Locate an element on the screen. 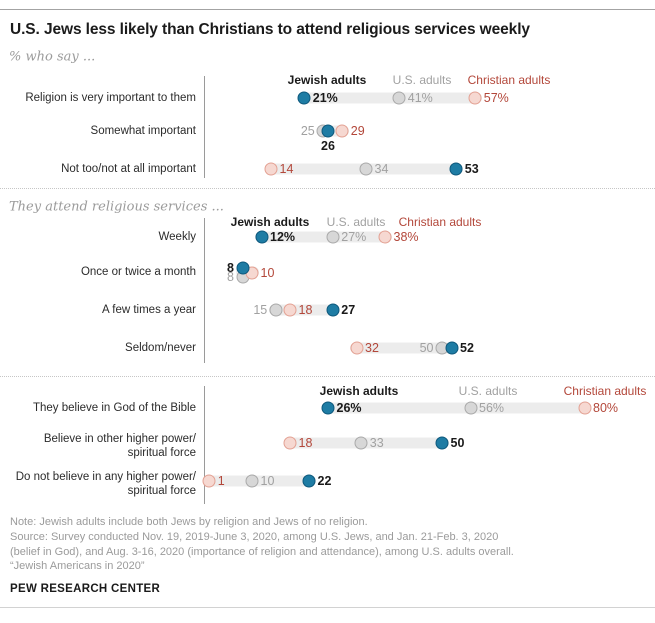  row-label: They believe in God of the Bible is located at coordinates (114, 408).